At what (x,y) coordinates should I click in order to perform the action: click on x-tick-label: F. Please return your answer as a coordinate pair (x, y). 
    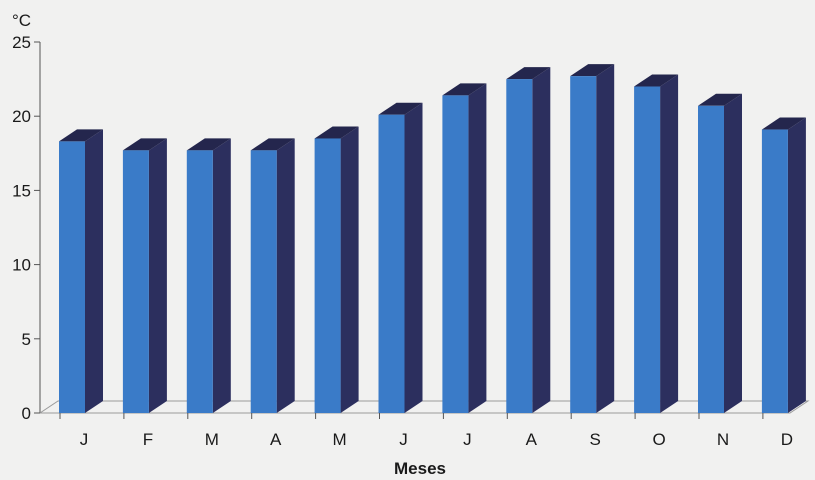
    Looking at the image, I should click on (148, 439).